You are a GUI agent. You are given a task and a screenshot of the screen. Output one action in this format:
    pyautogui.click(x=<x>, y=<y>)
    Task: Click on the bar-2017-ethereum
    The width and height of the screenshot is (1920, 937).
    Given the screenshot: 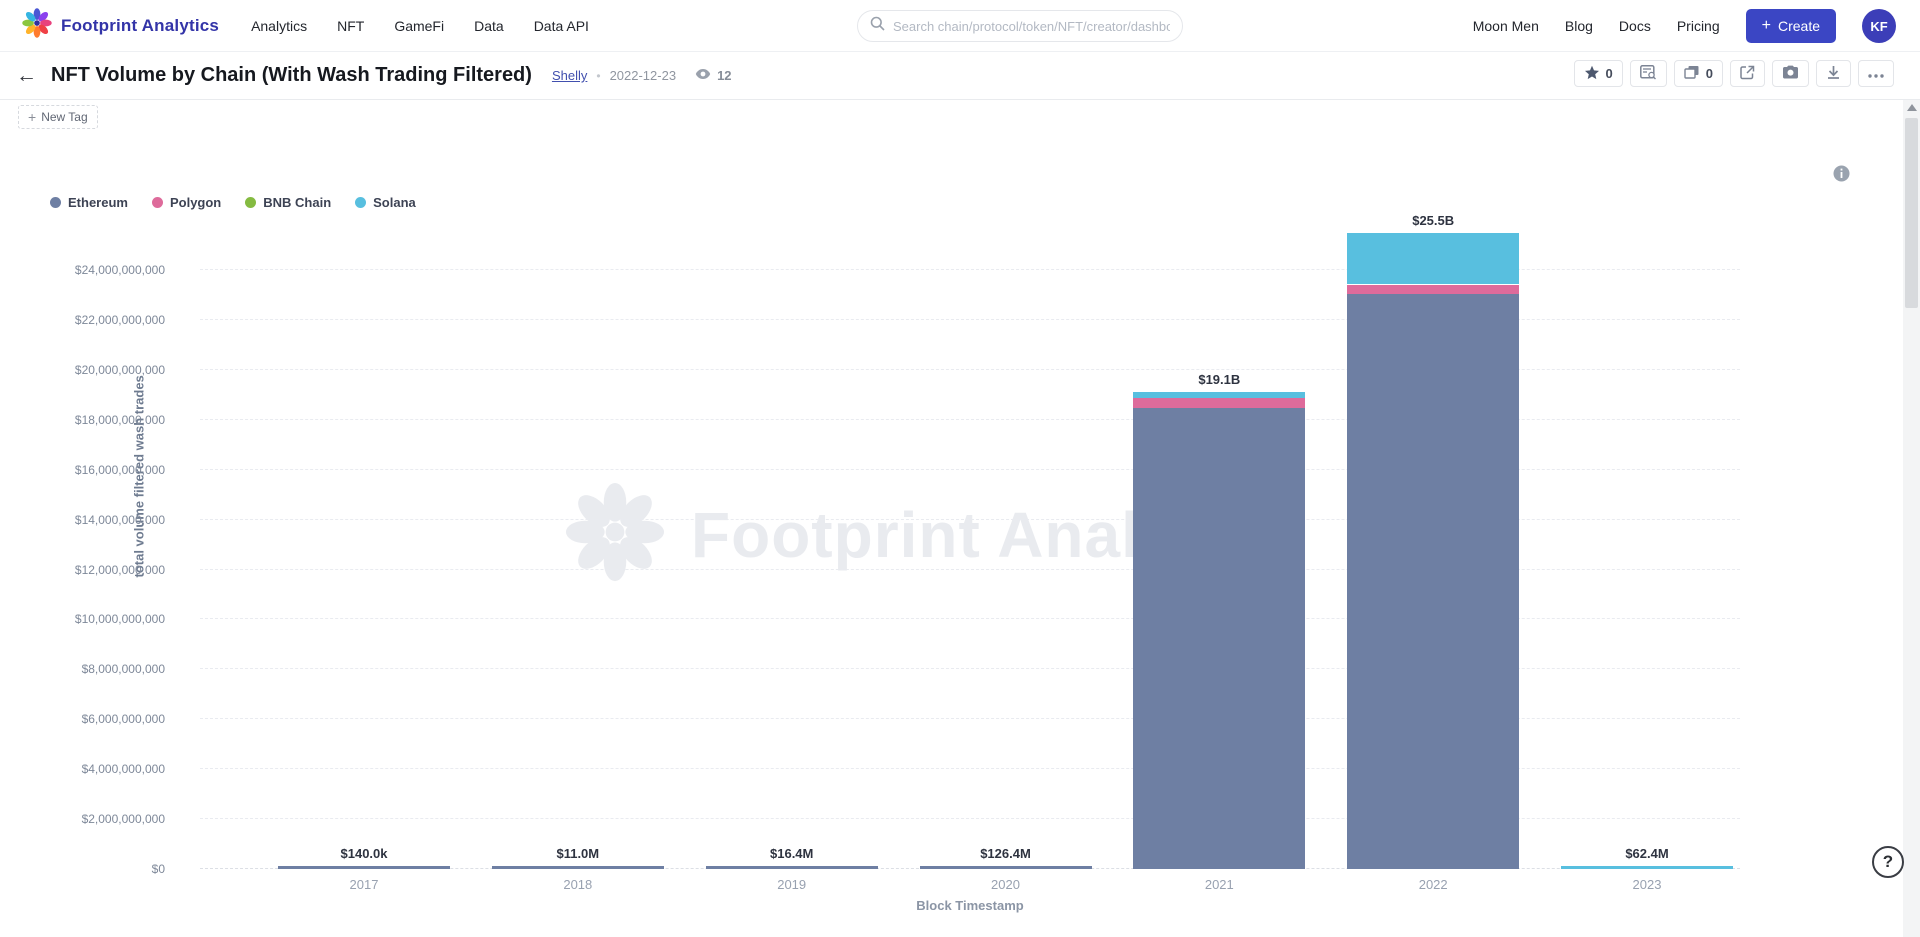 What is the action you would take?
    pyautogui.click(x=364, y=867)
    